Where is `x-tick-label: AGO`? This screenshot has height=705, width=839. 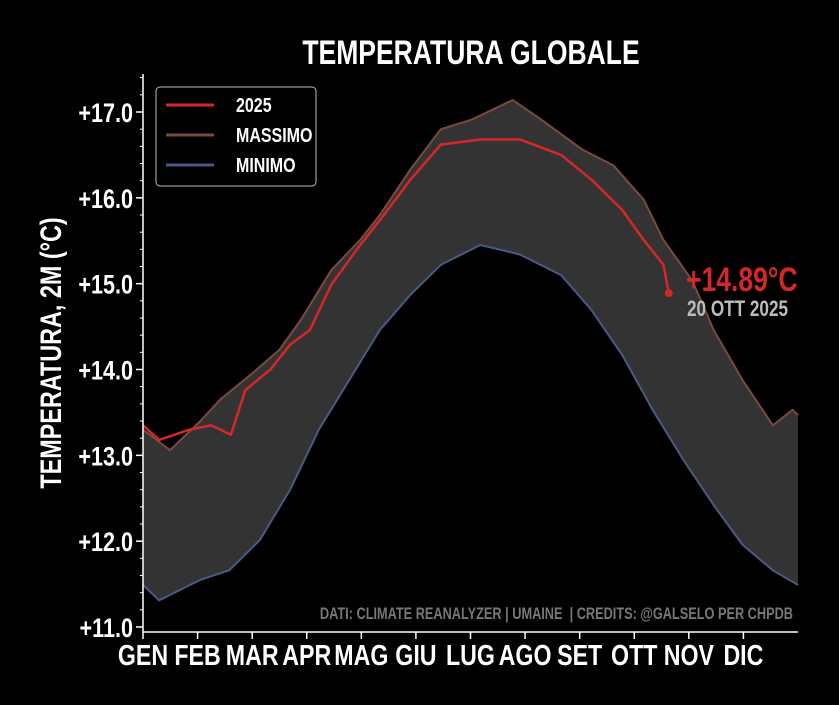
x-tick-label: AGO is located at coordinates (525, 654).